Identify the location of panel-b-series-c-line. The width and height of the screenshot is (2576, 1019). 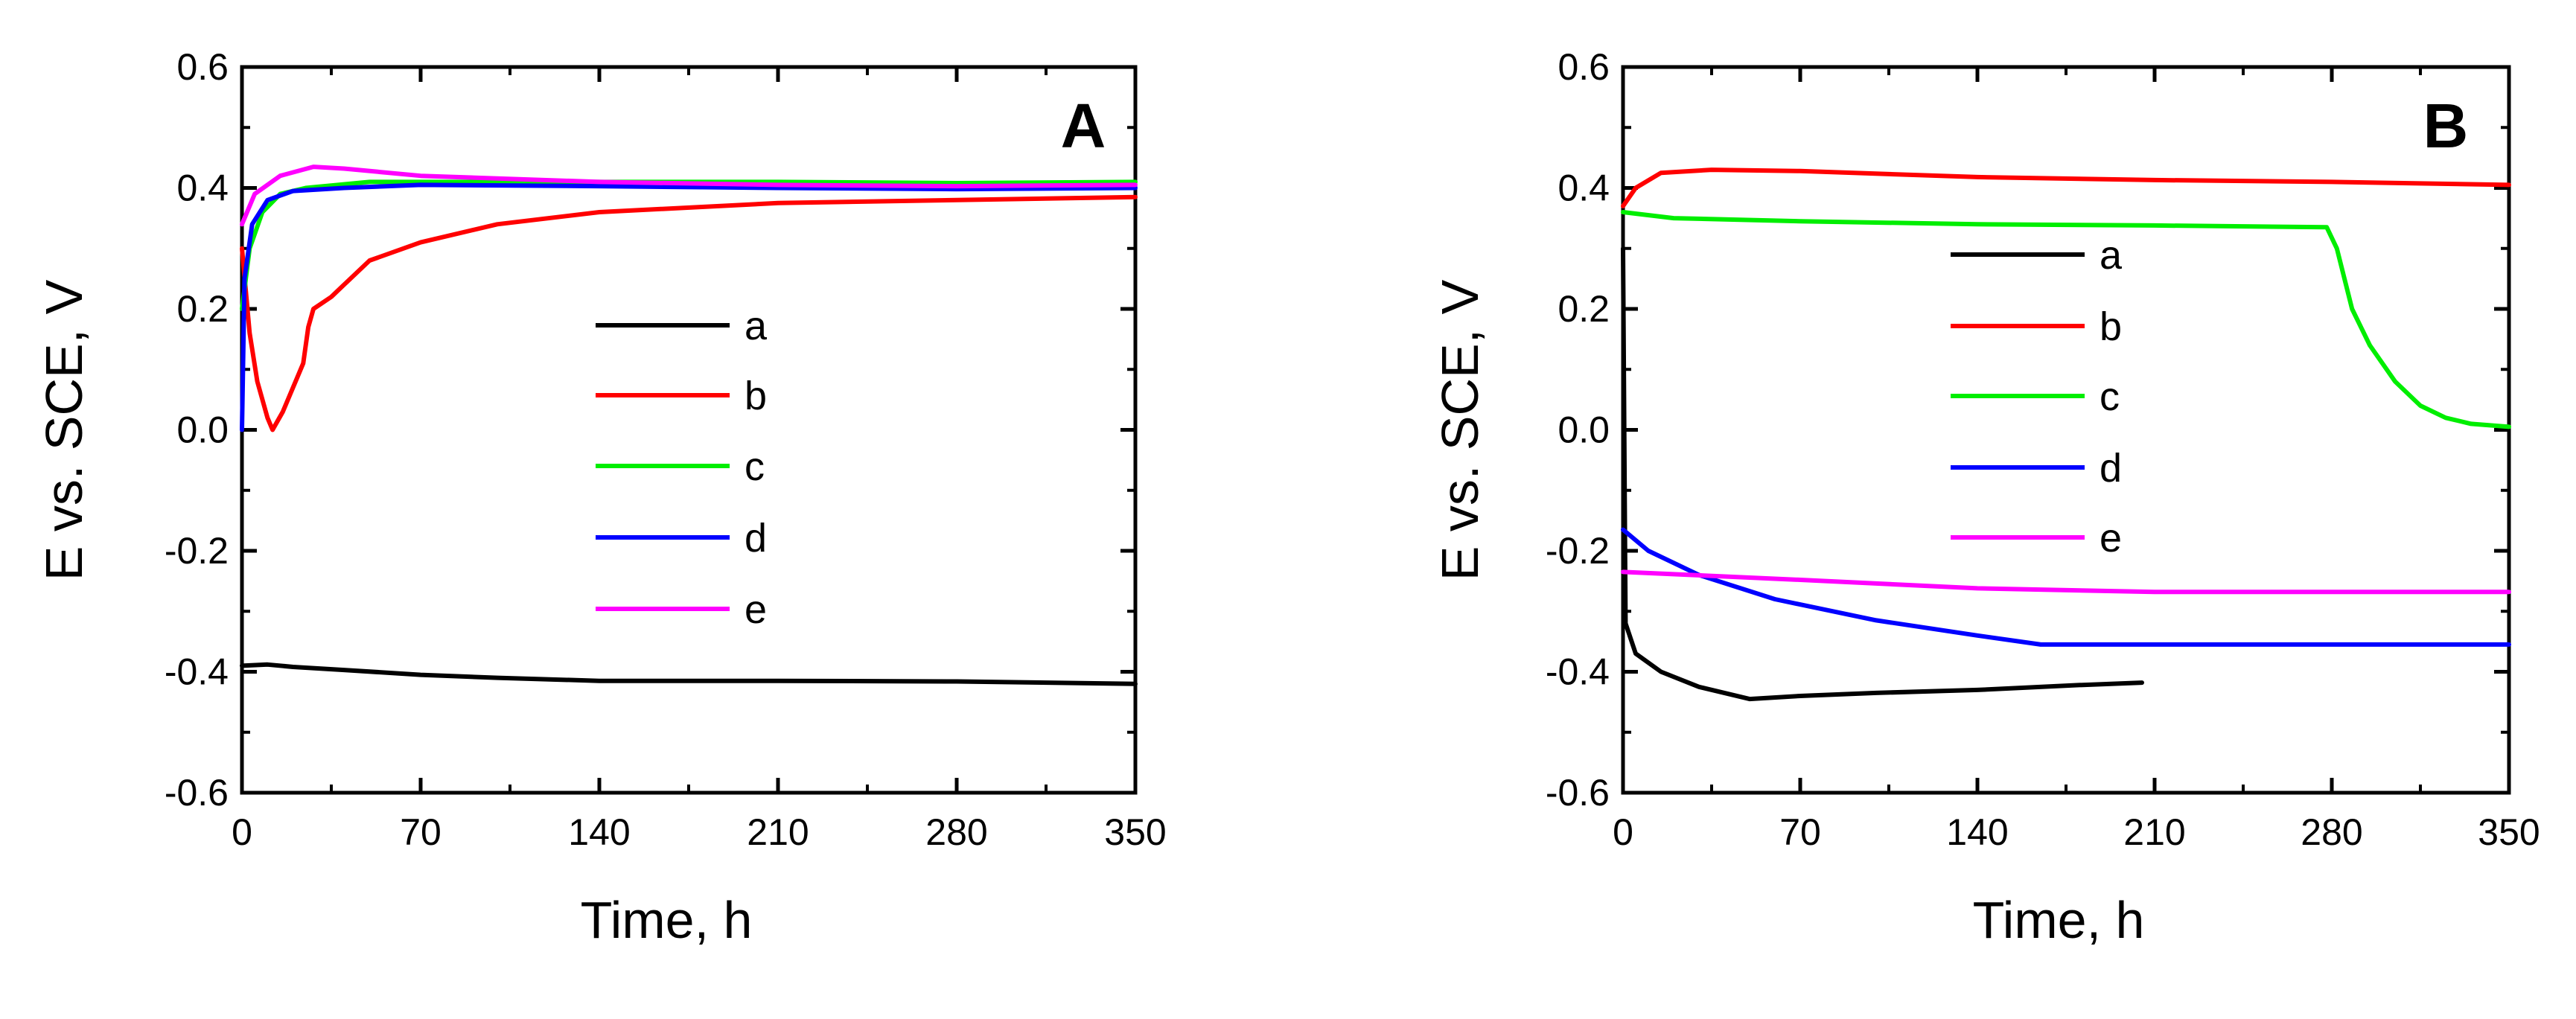
(2066, 319).